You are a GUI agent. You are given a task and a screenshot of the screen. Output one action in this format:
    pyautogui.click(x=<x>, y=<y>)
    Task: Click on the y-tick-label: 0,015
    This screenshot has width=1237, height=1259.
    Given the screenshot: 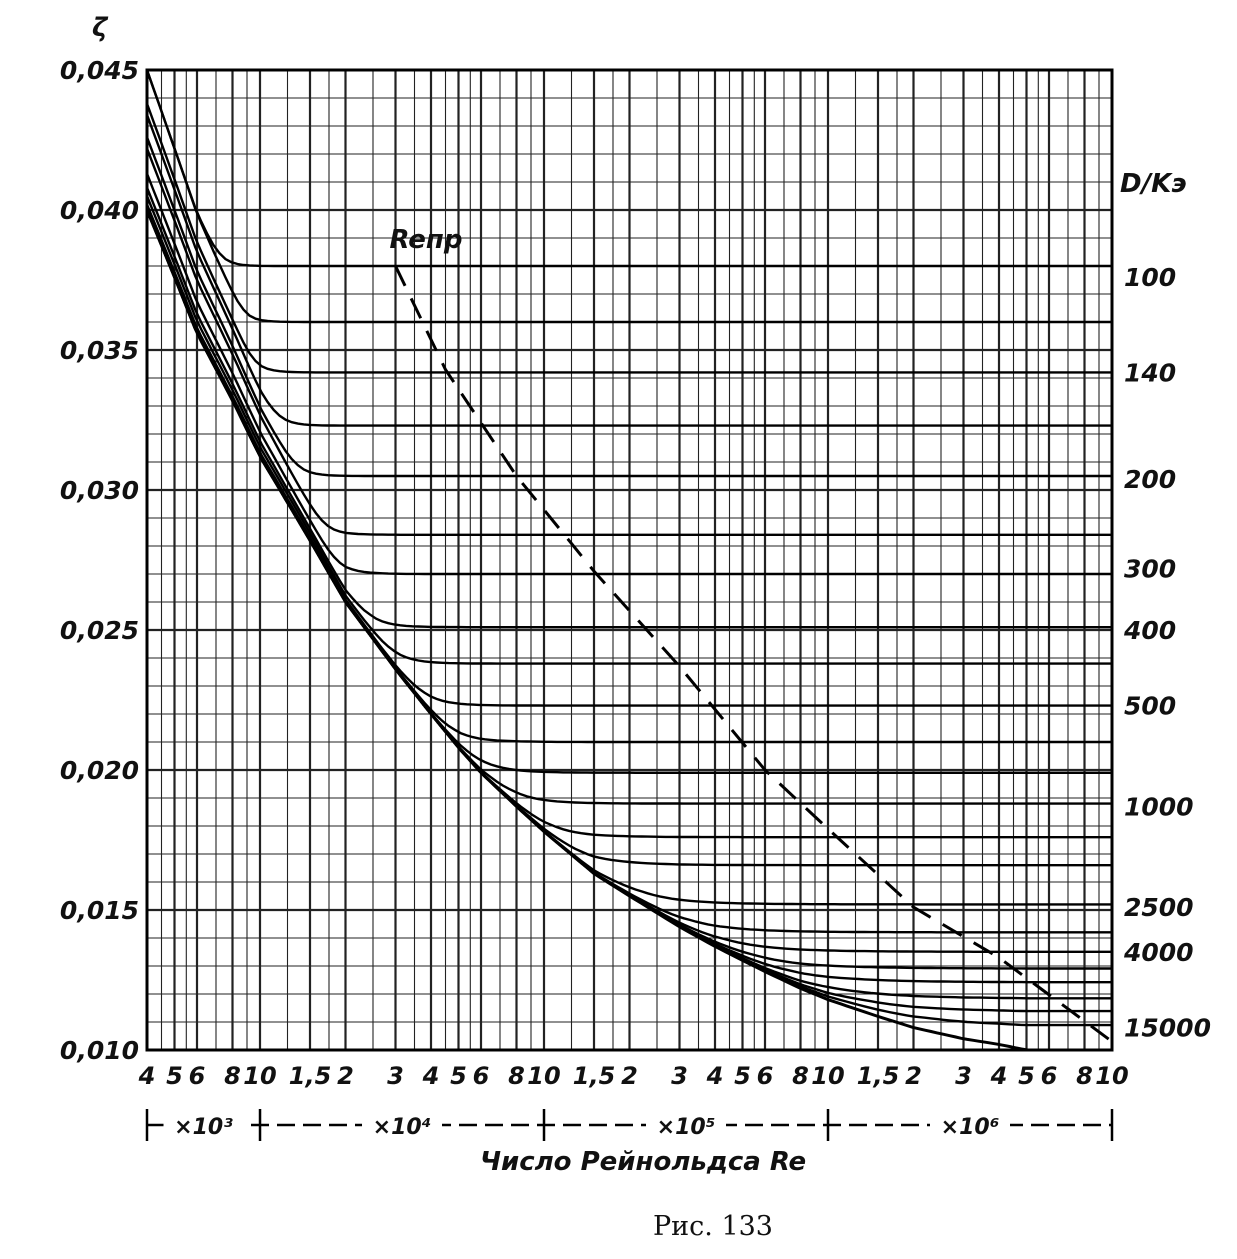 What is the action you would take?
    pyautogui.click(x=99, y=910)
    